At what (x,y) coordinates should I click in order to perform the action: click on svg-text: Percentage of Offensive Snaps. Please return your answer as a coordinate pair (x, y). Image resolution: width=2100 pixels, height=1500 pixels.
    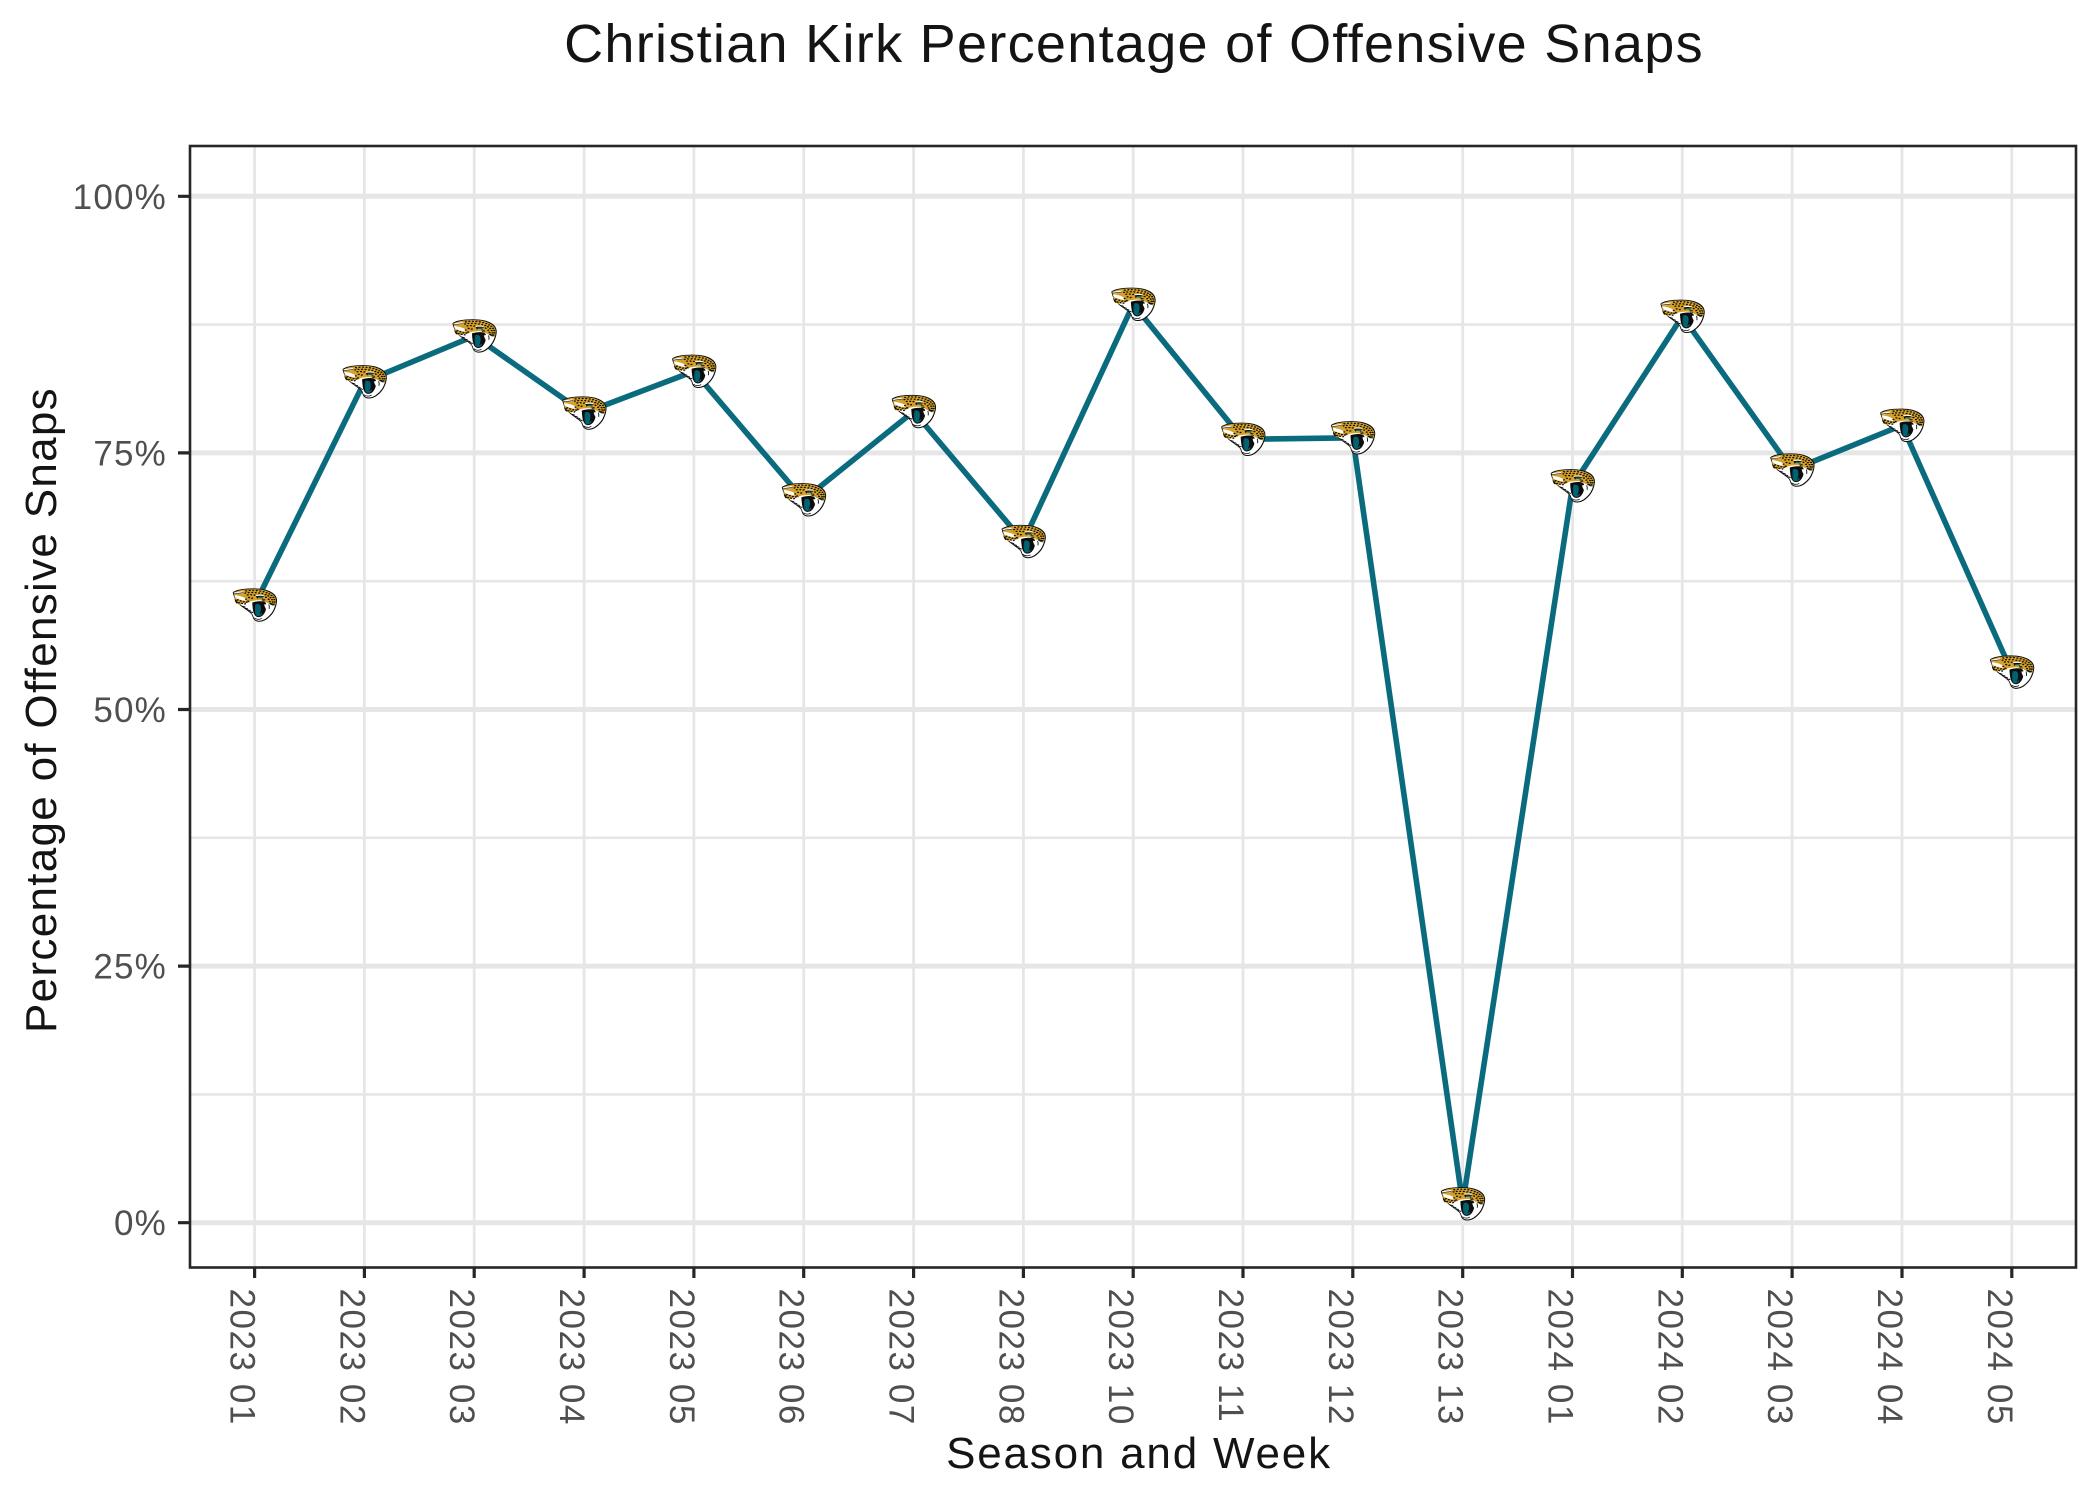
    Looking at the image, I should click on (41, 710).